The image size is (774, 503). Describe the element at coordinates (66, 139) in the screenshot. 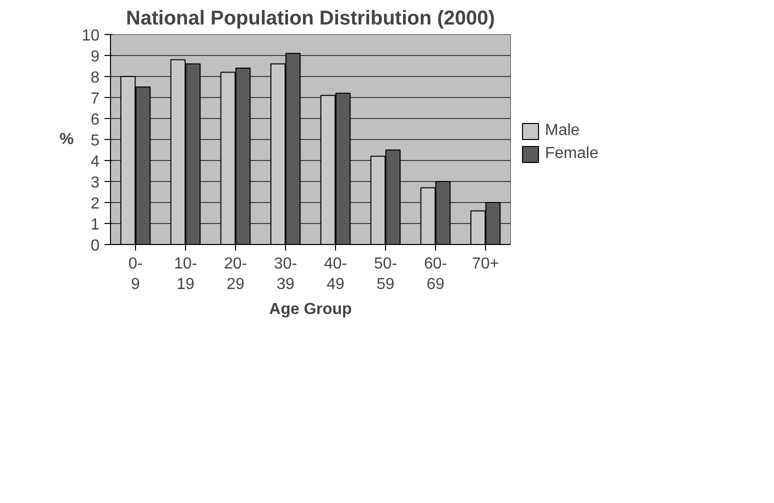

I see `y-axis-title: %` at that location.